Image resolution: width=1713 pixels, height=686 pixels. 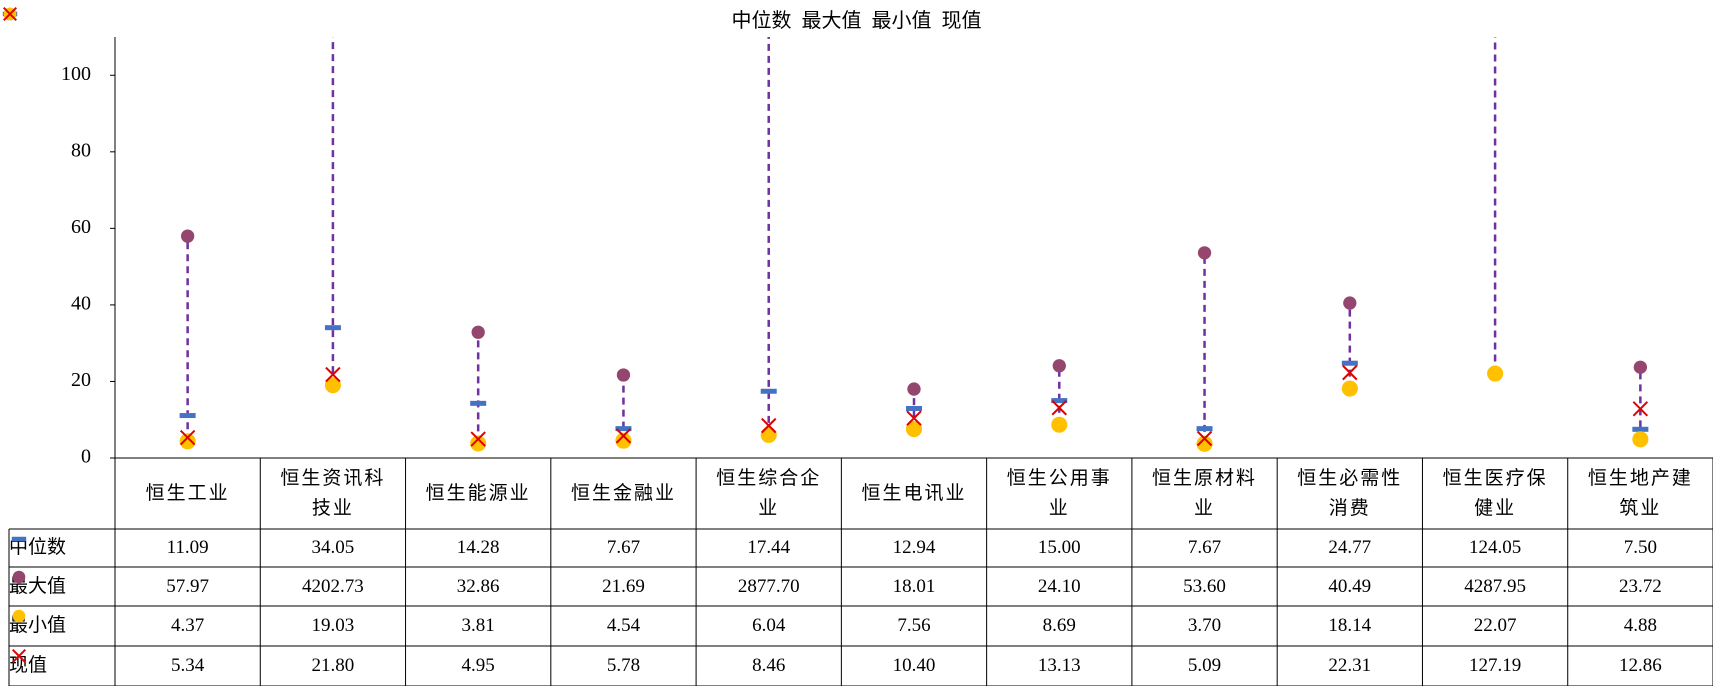 I want to click on value-label: 17.44, so click(x=769, y=547).